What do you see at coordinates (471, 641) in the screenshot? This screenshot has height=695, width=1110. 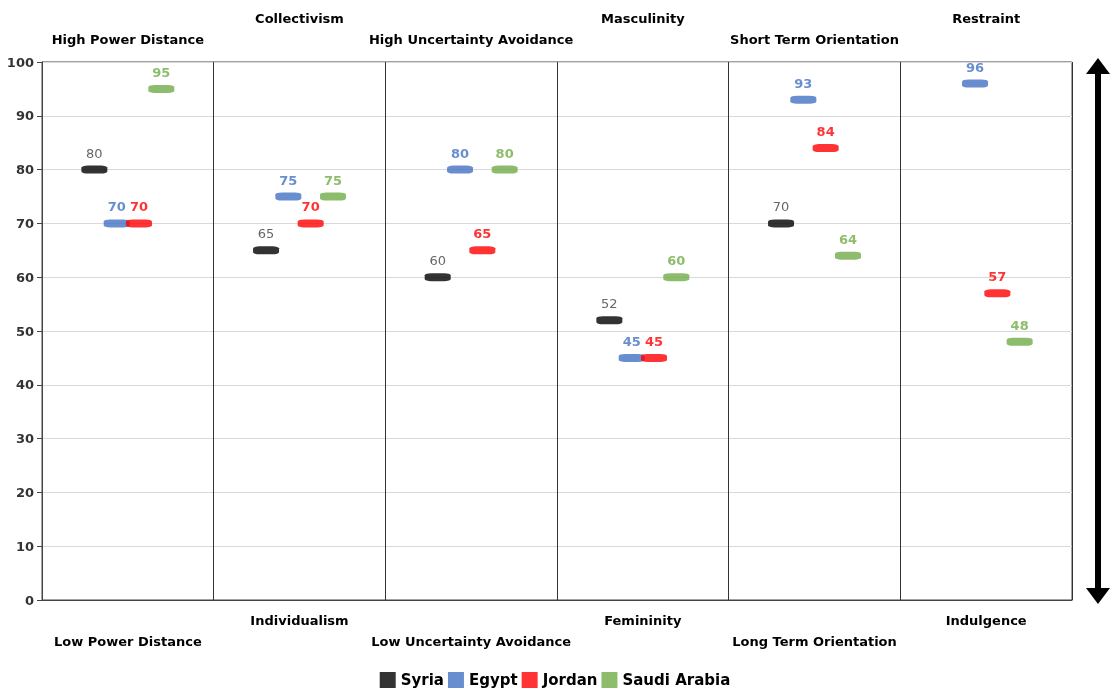 I see `x-tick-label: Low Uncertainty Avoidance` at bounding box center [471, 641].